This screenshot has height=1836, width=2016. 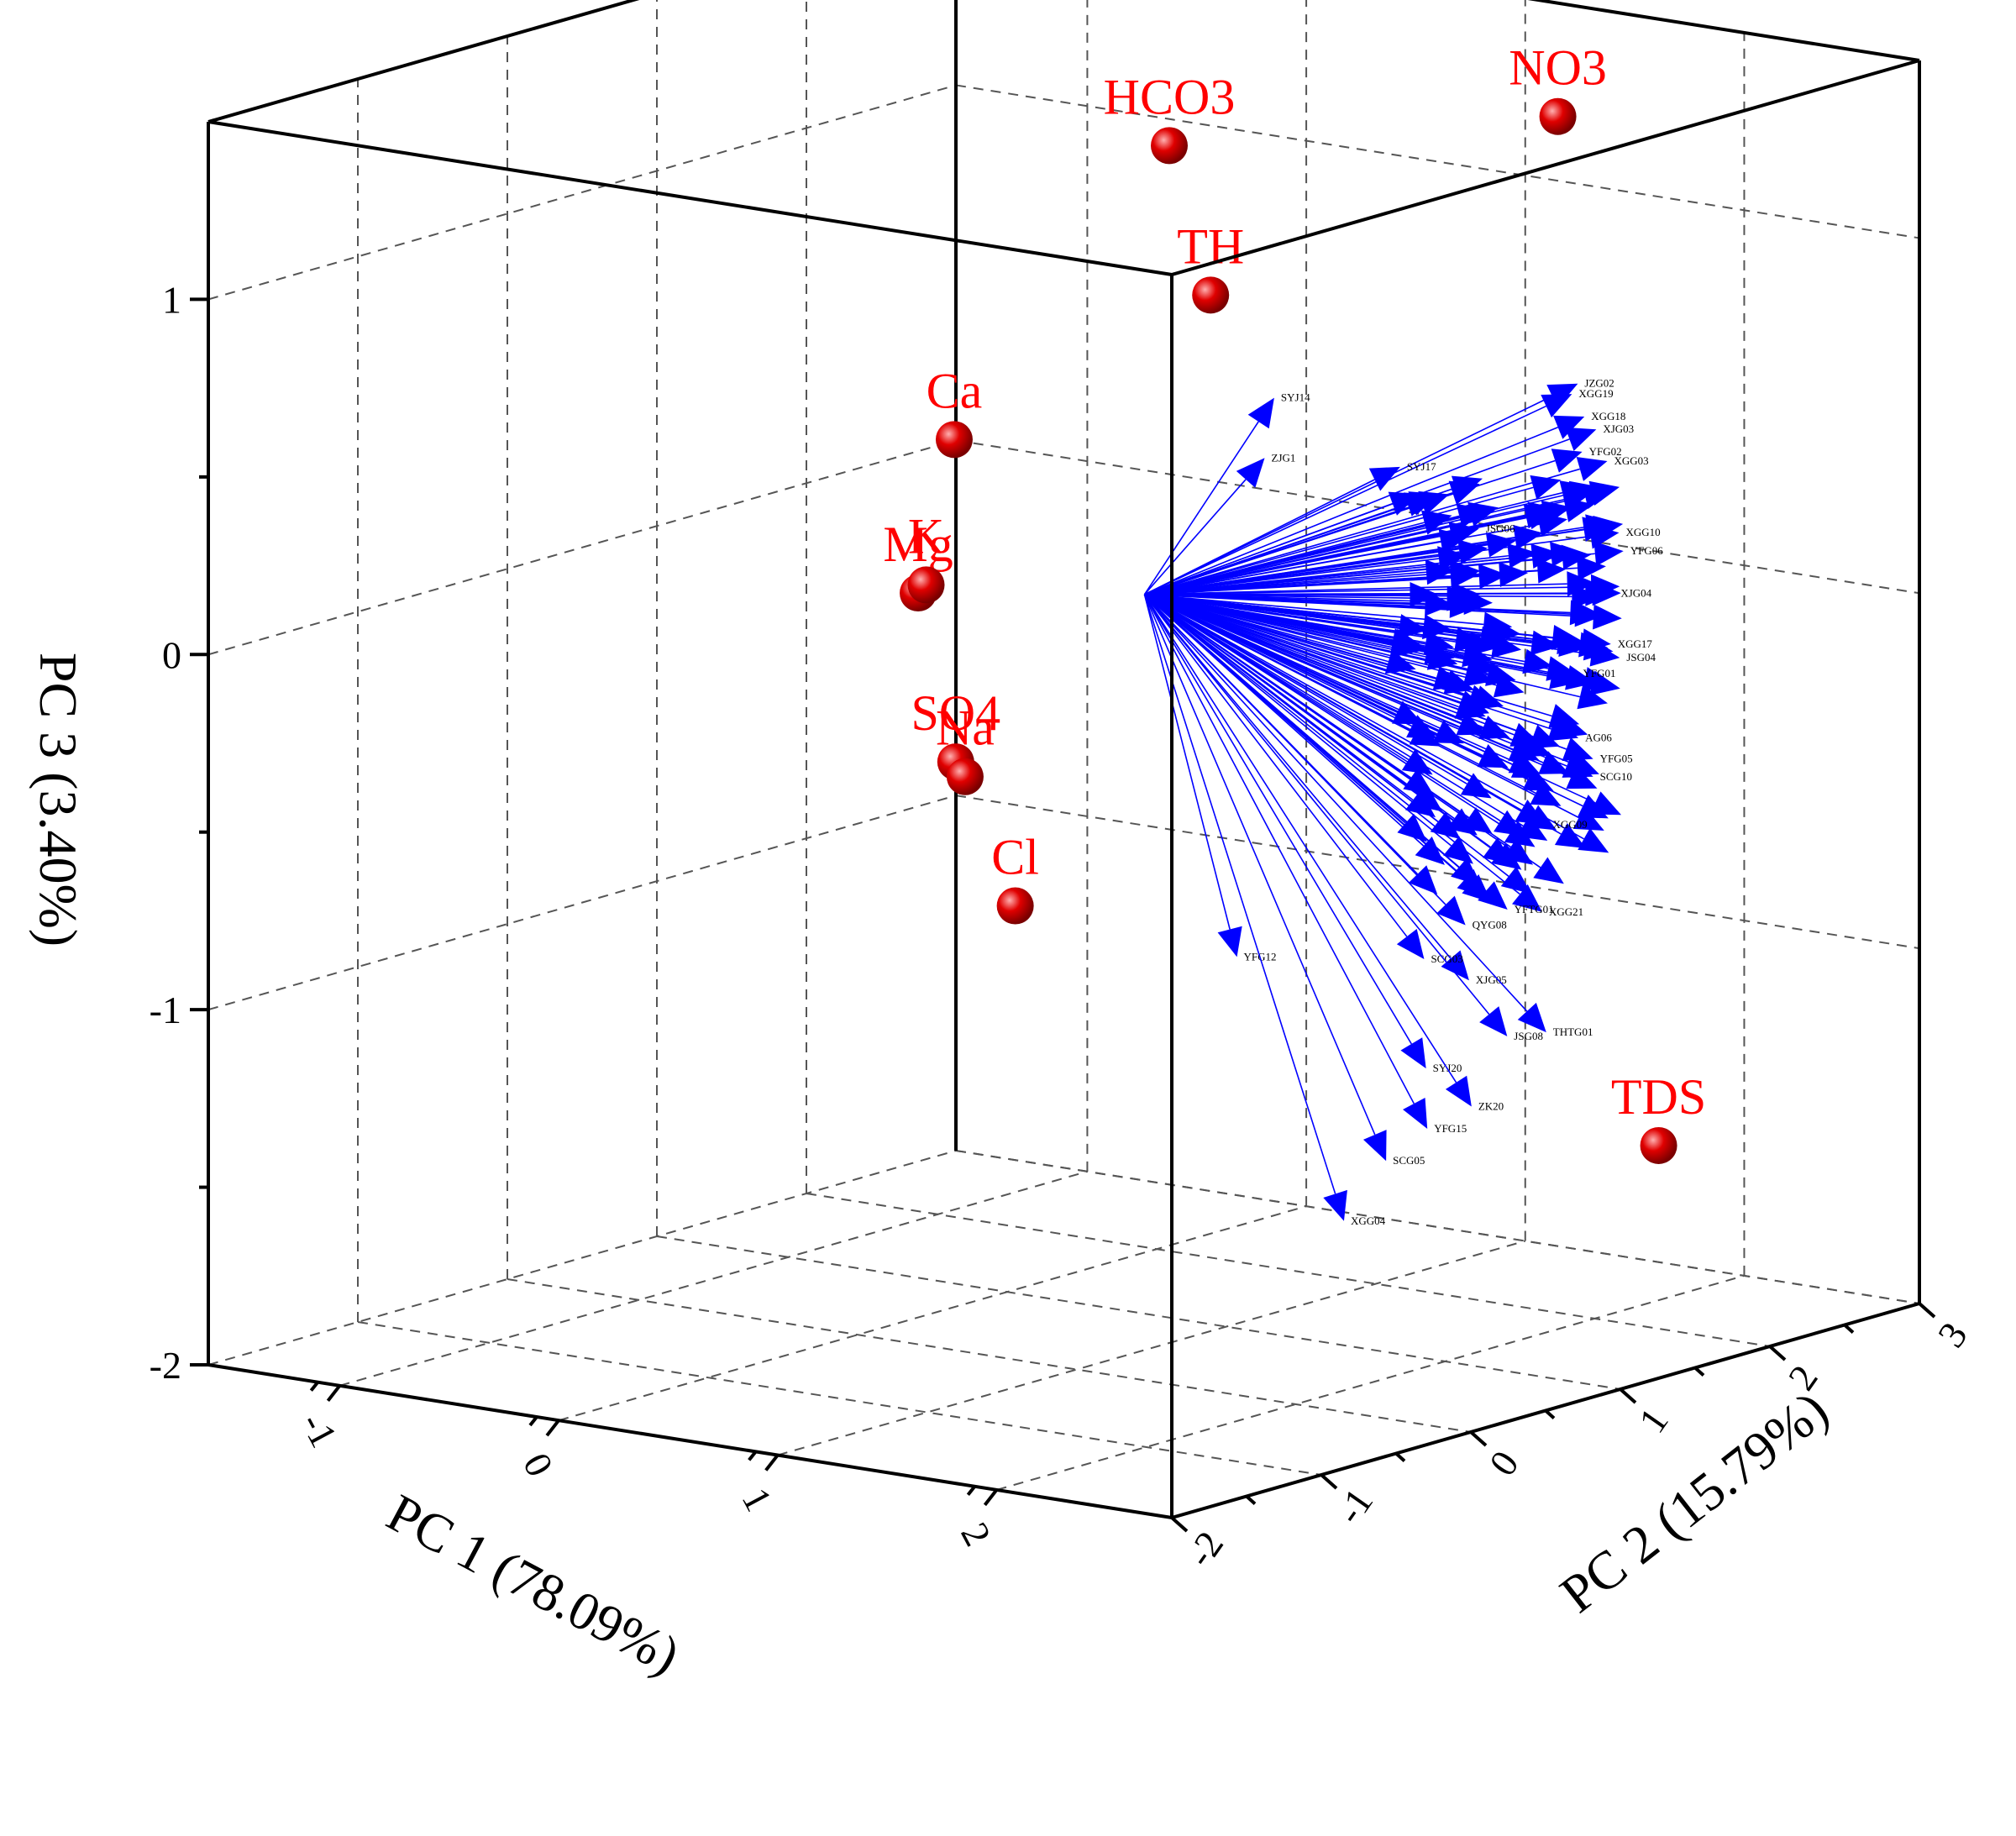 I want to click on variable-label-na: Na, so click(x=965, y=728).